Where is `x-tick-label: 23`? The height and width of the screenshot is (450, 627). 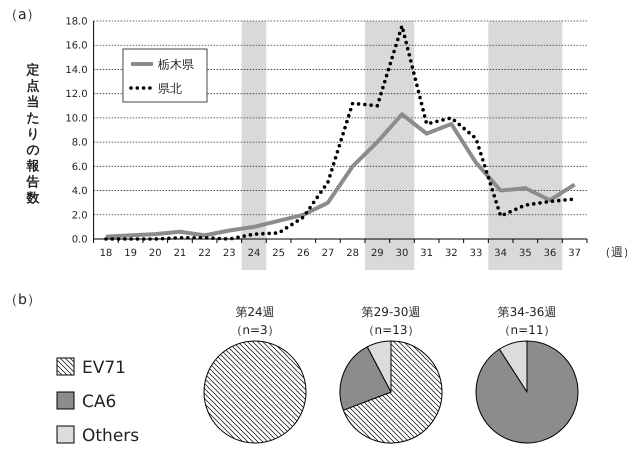
x-tick-label: 23 is located at coordinates (229, 253).